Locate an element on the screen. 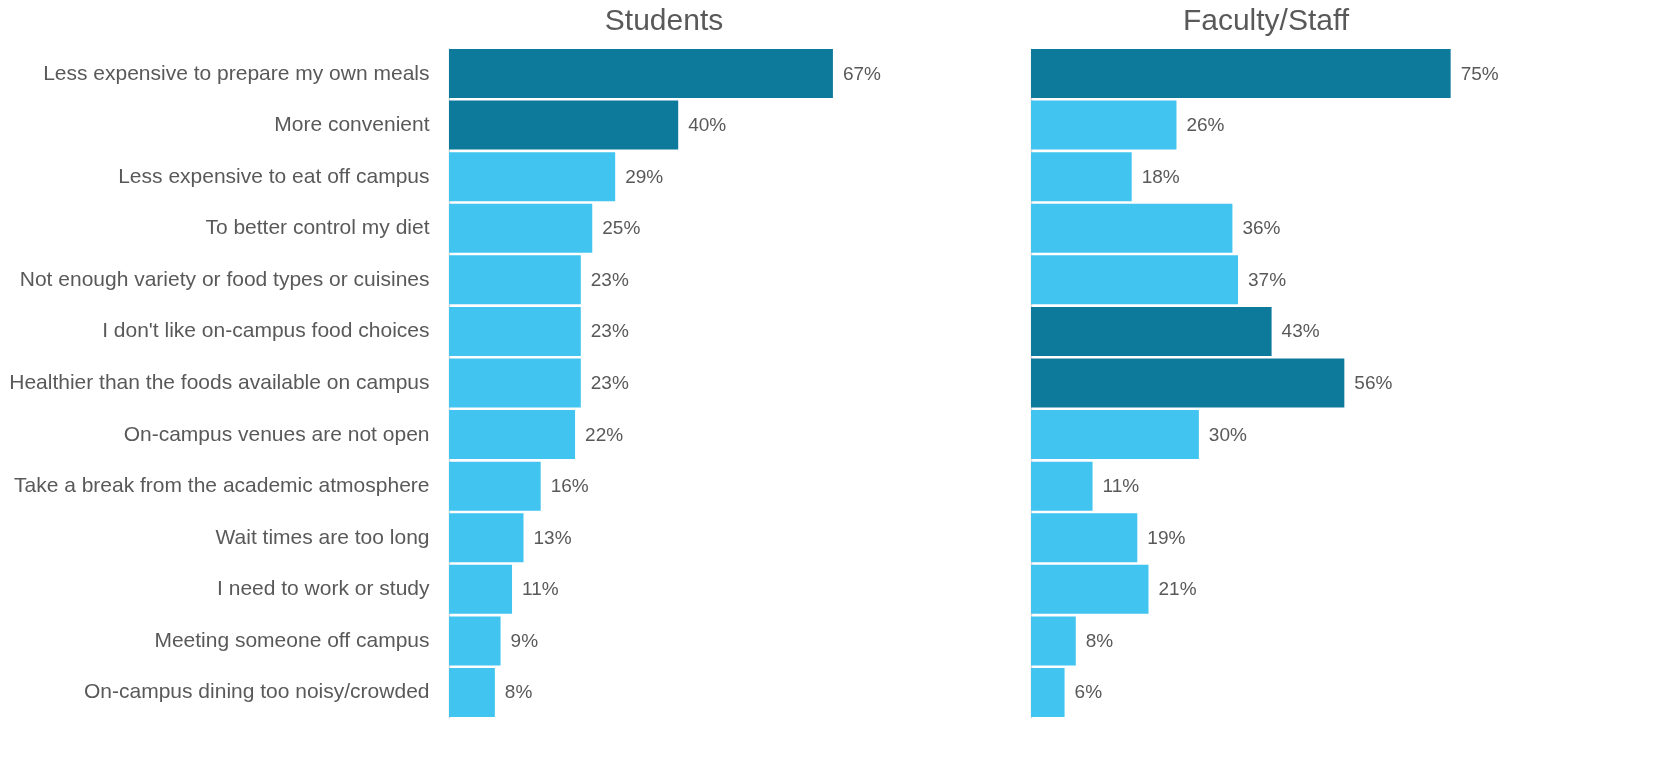 Image resolution: width=1667 pixels, height=766 pixels. data-label: 19% is located at coordinates (1166, 537).